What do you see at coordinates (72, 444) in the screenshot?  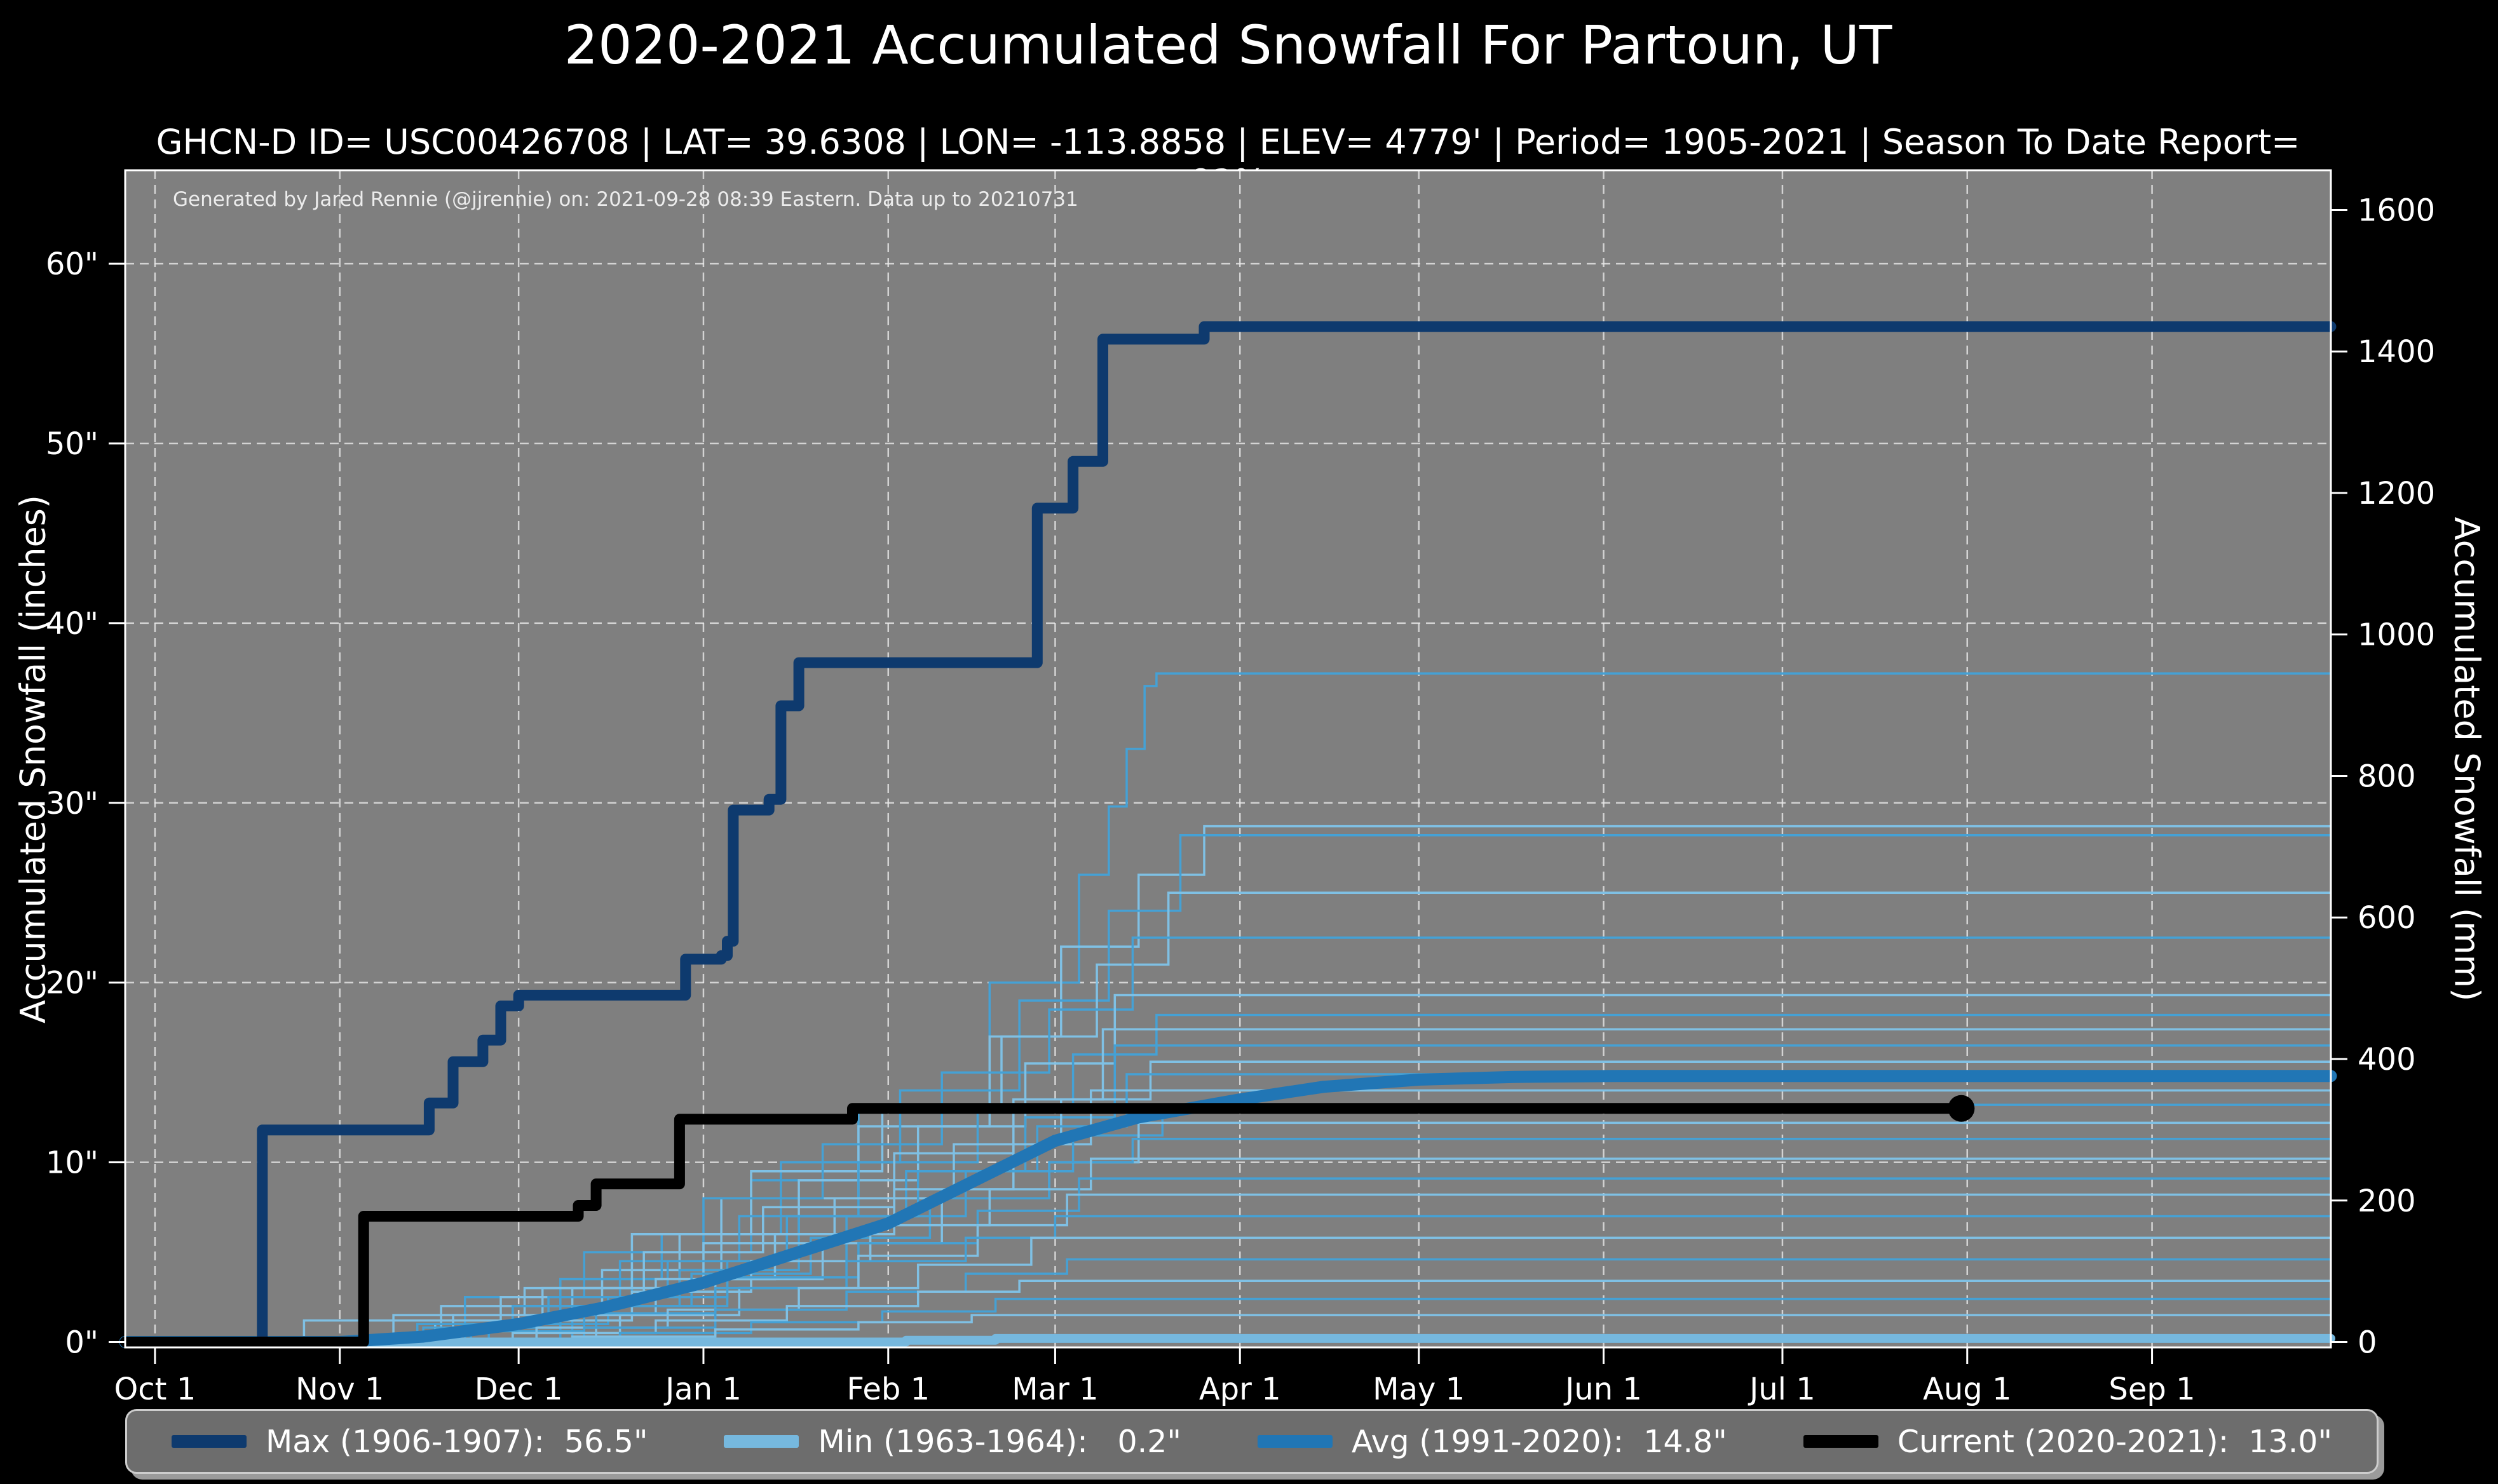 I see `left-y-tick-label: 50"` at bounding box center [72, 444].